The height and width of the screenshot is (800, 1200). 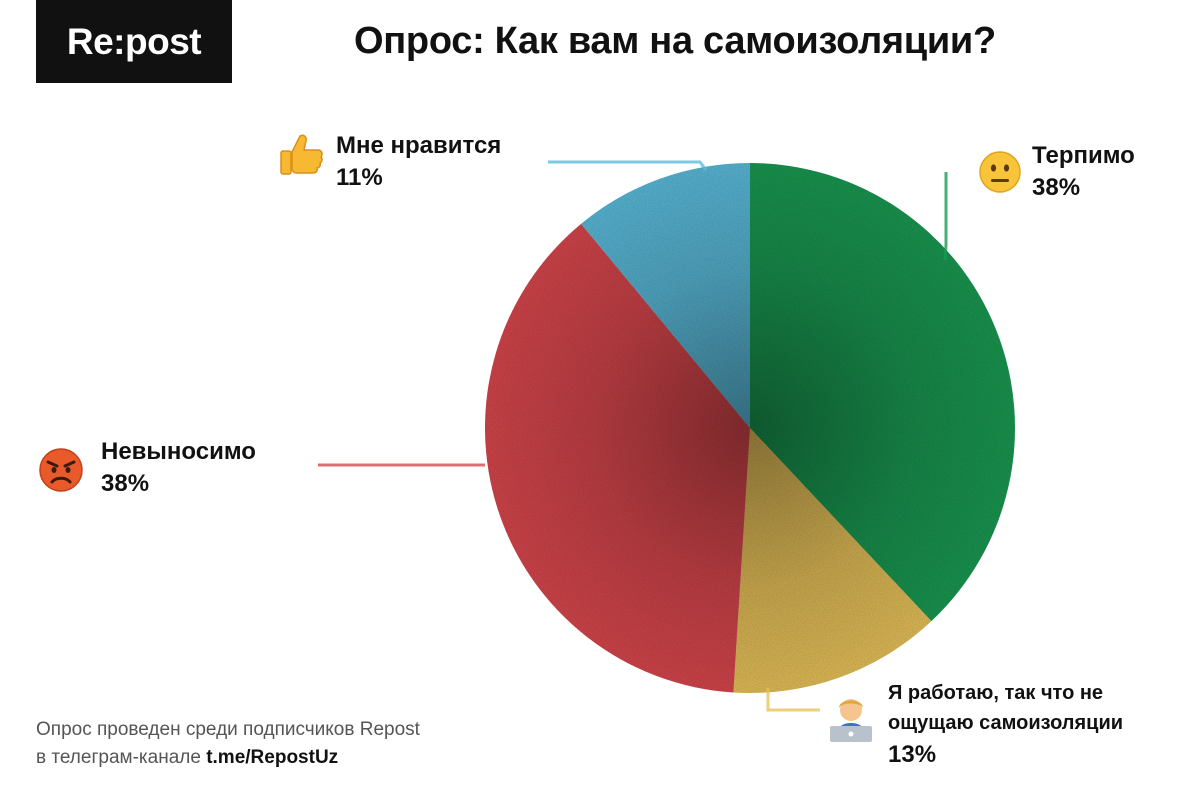 I want to click on slice-name: Невыносимо, so click(x=178, y=451).